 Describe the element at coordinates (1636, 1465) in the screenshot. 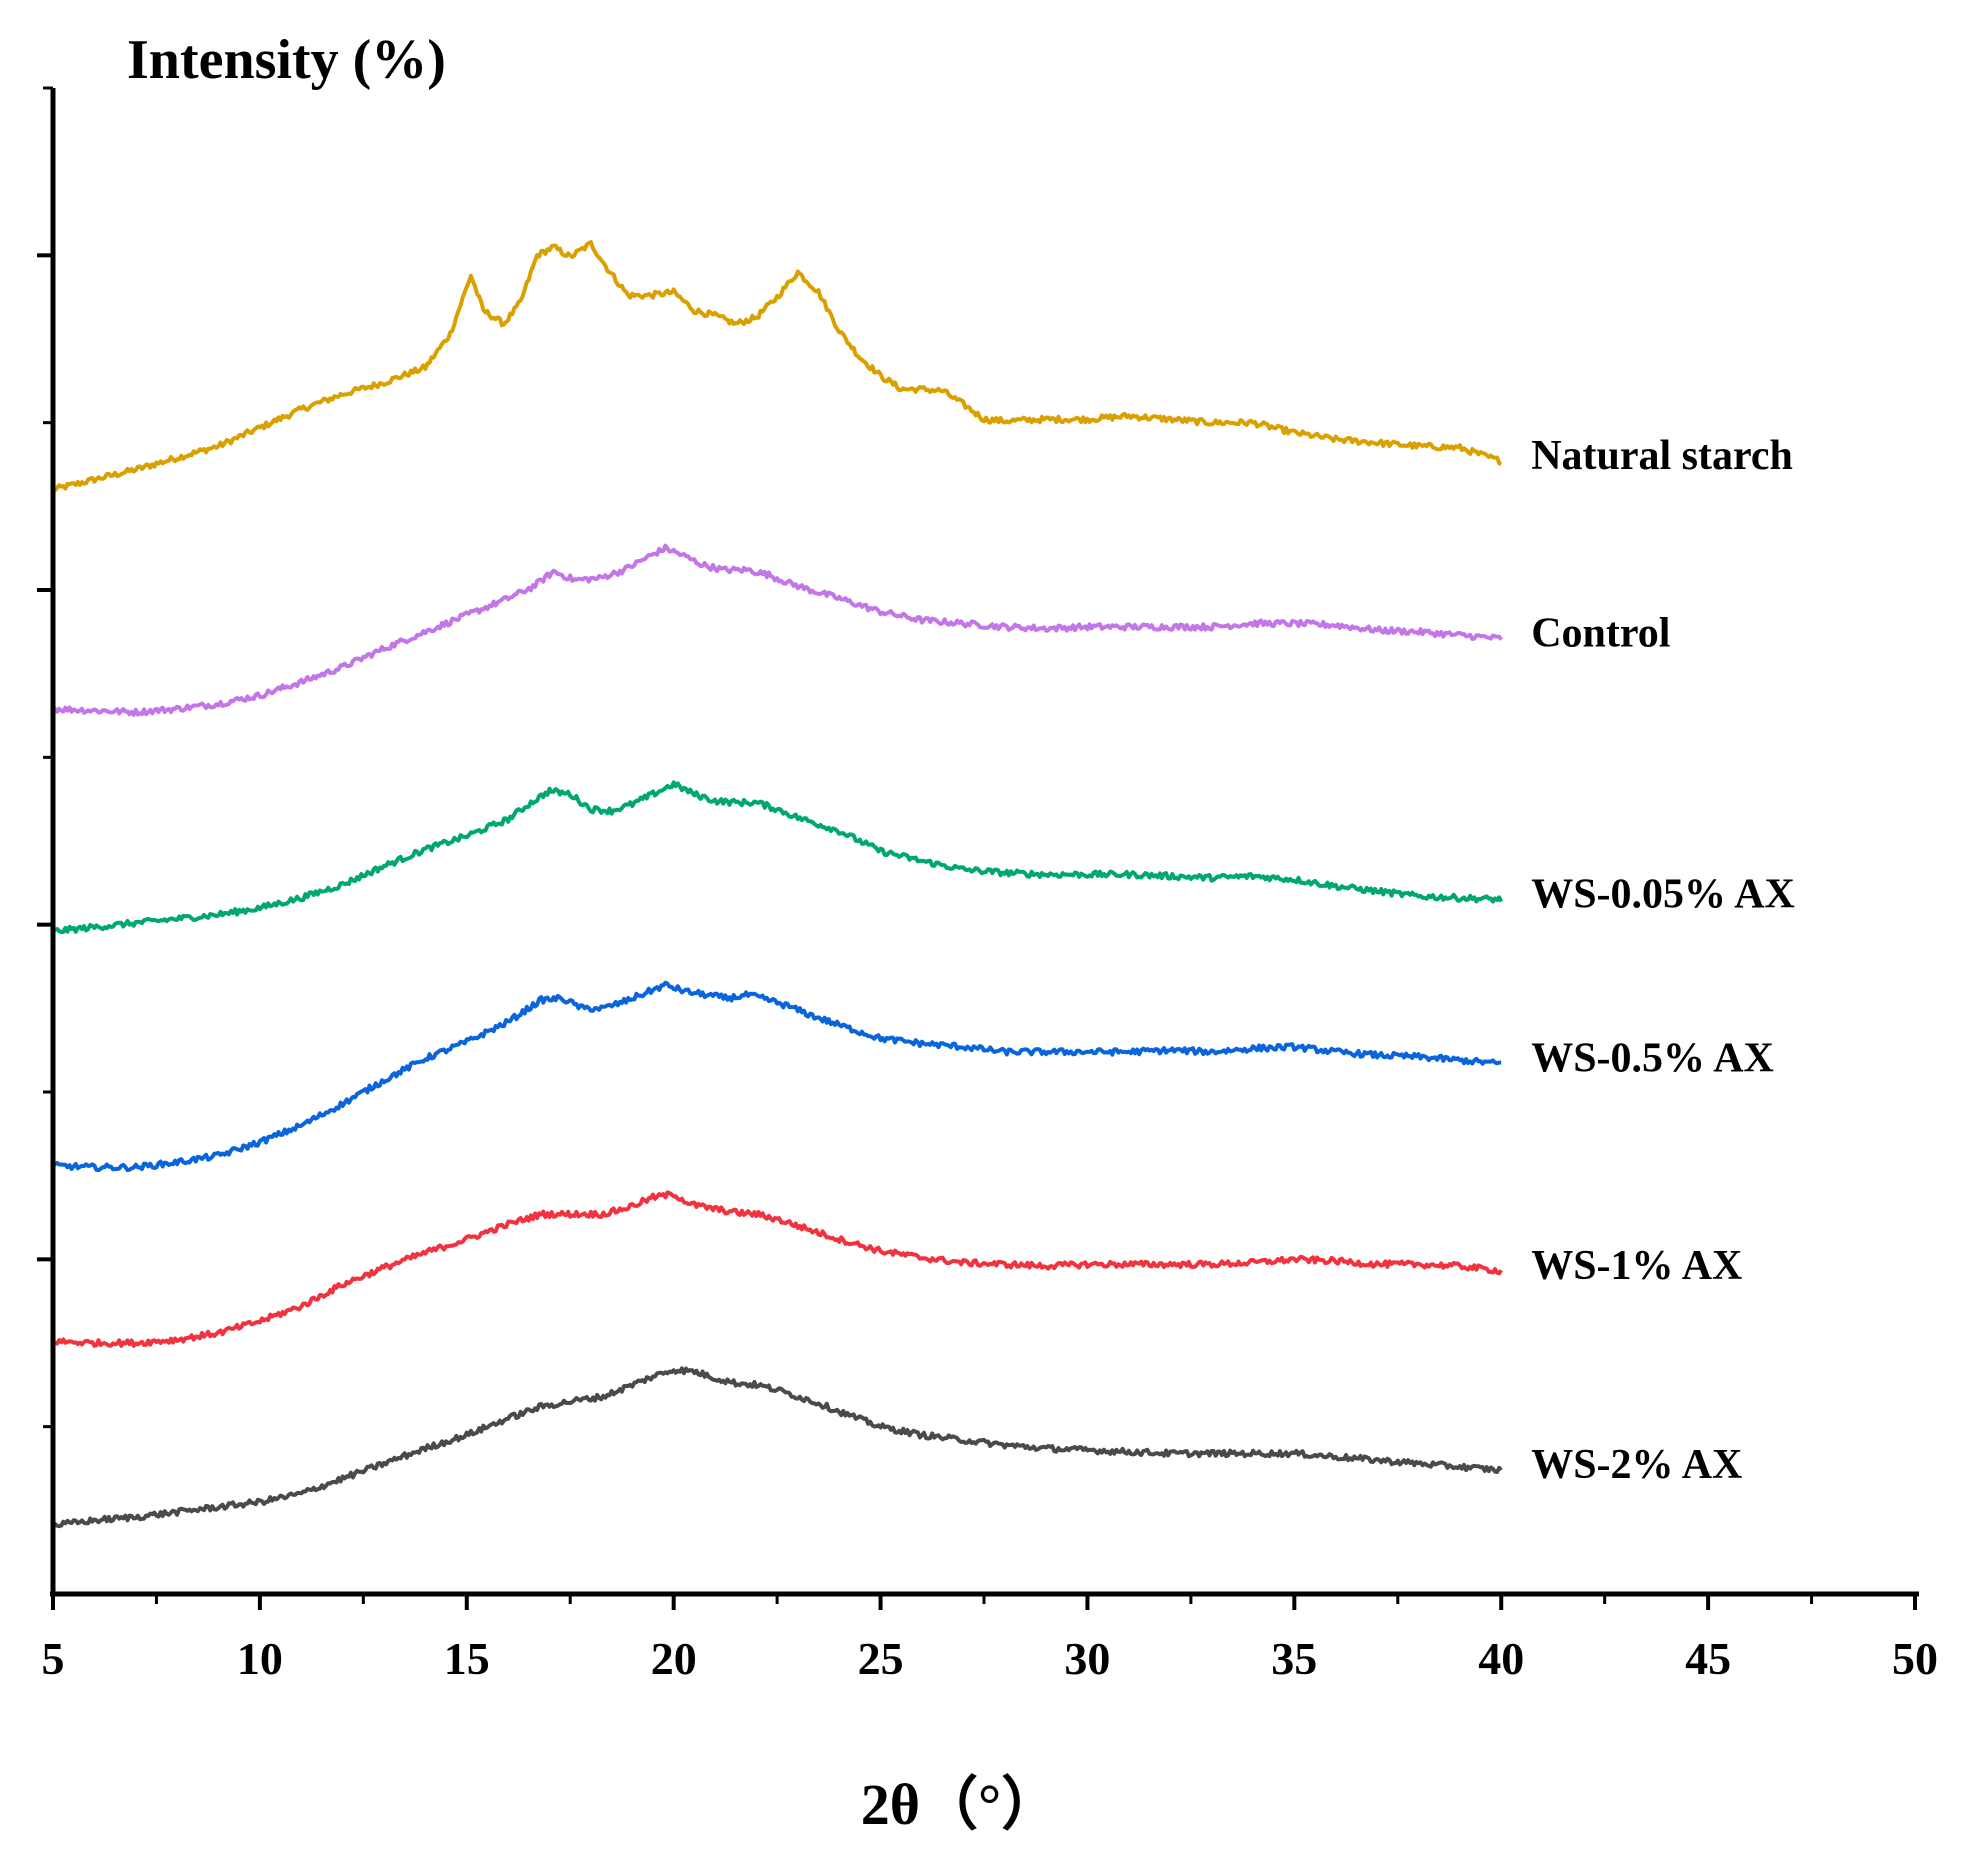

I see `series-label-ws-2-ax: WS-2% AX` at that location.